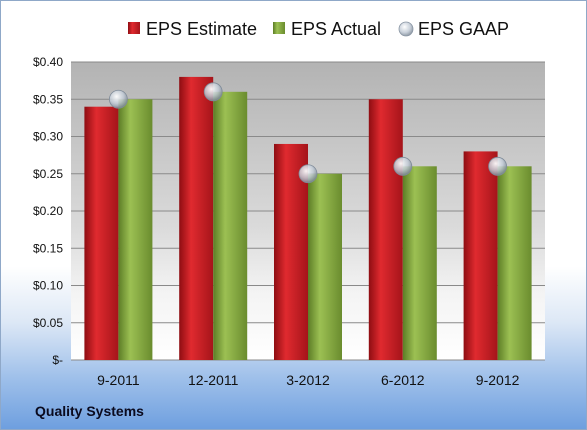 This screenshot has width=587, height=430. I want to click on legend-item-eps-actual: EPS Actual, so click(327, 29).